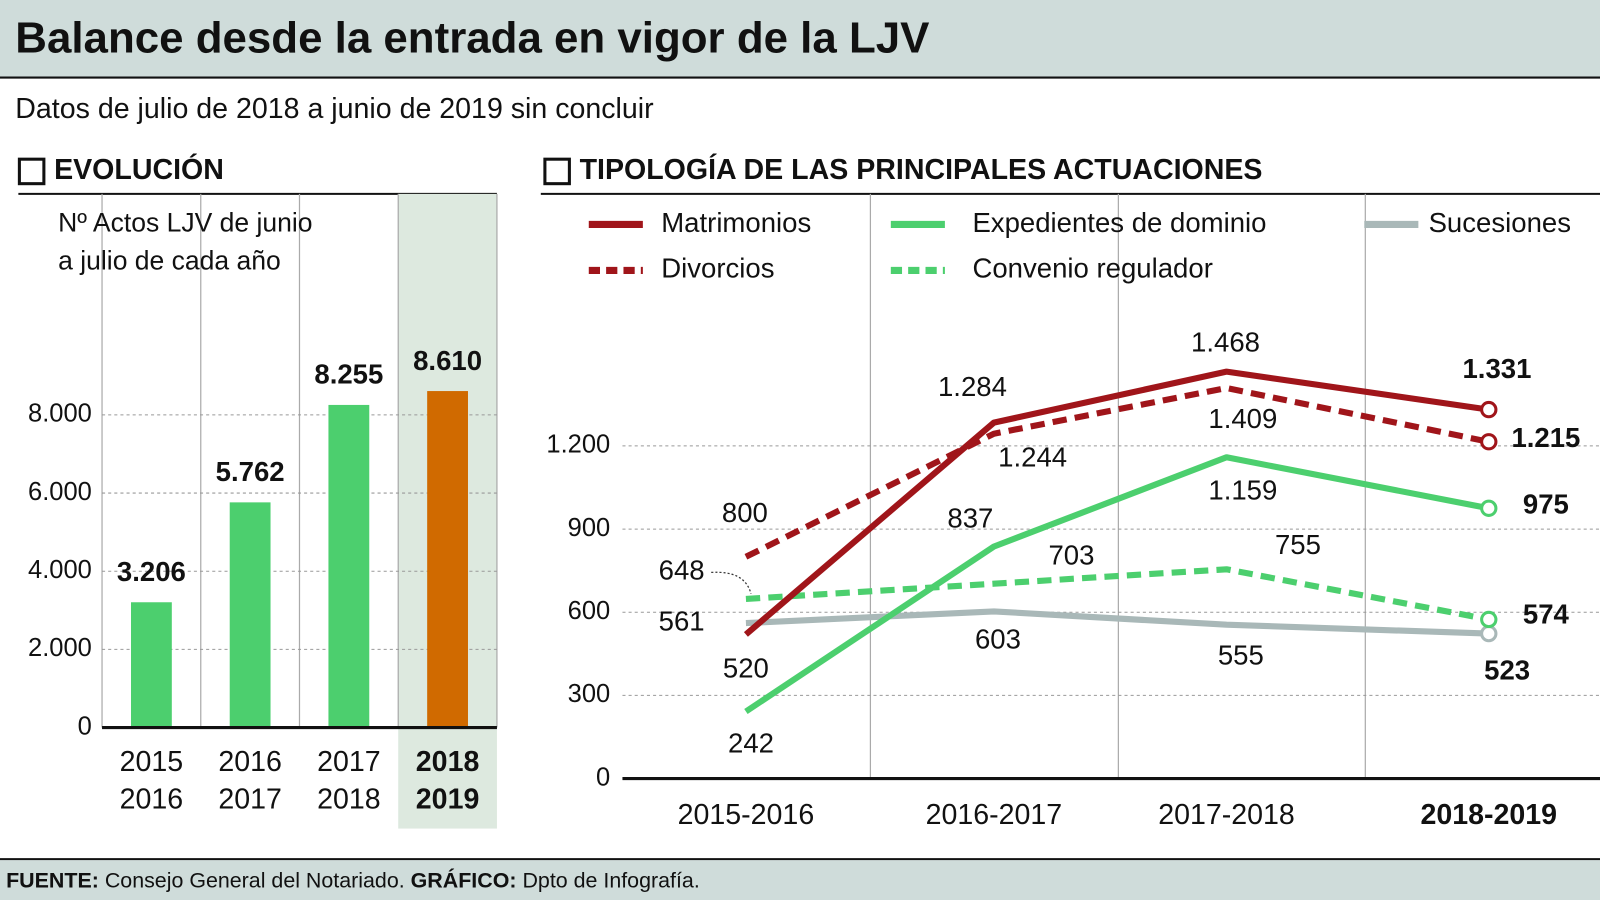  Describe the element at coordinates (1241, 655) in the screenshot. I see `value-label: 555` at that location.